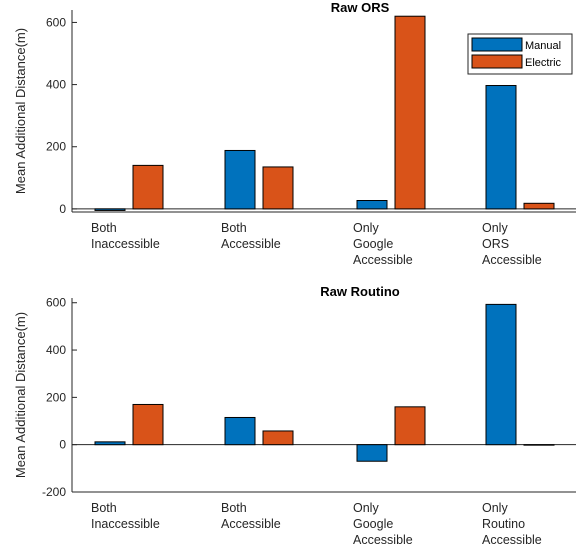  Describe the element at coordinates (497, 61) in the screenshot. I see `legend-swatch-electric` at that location.